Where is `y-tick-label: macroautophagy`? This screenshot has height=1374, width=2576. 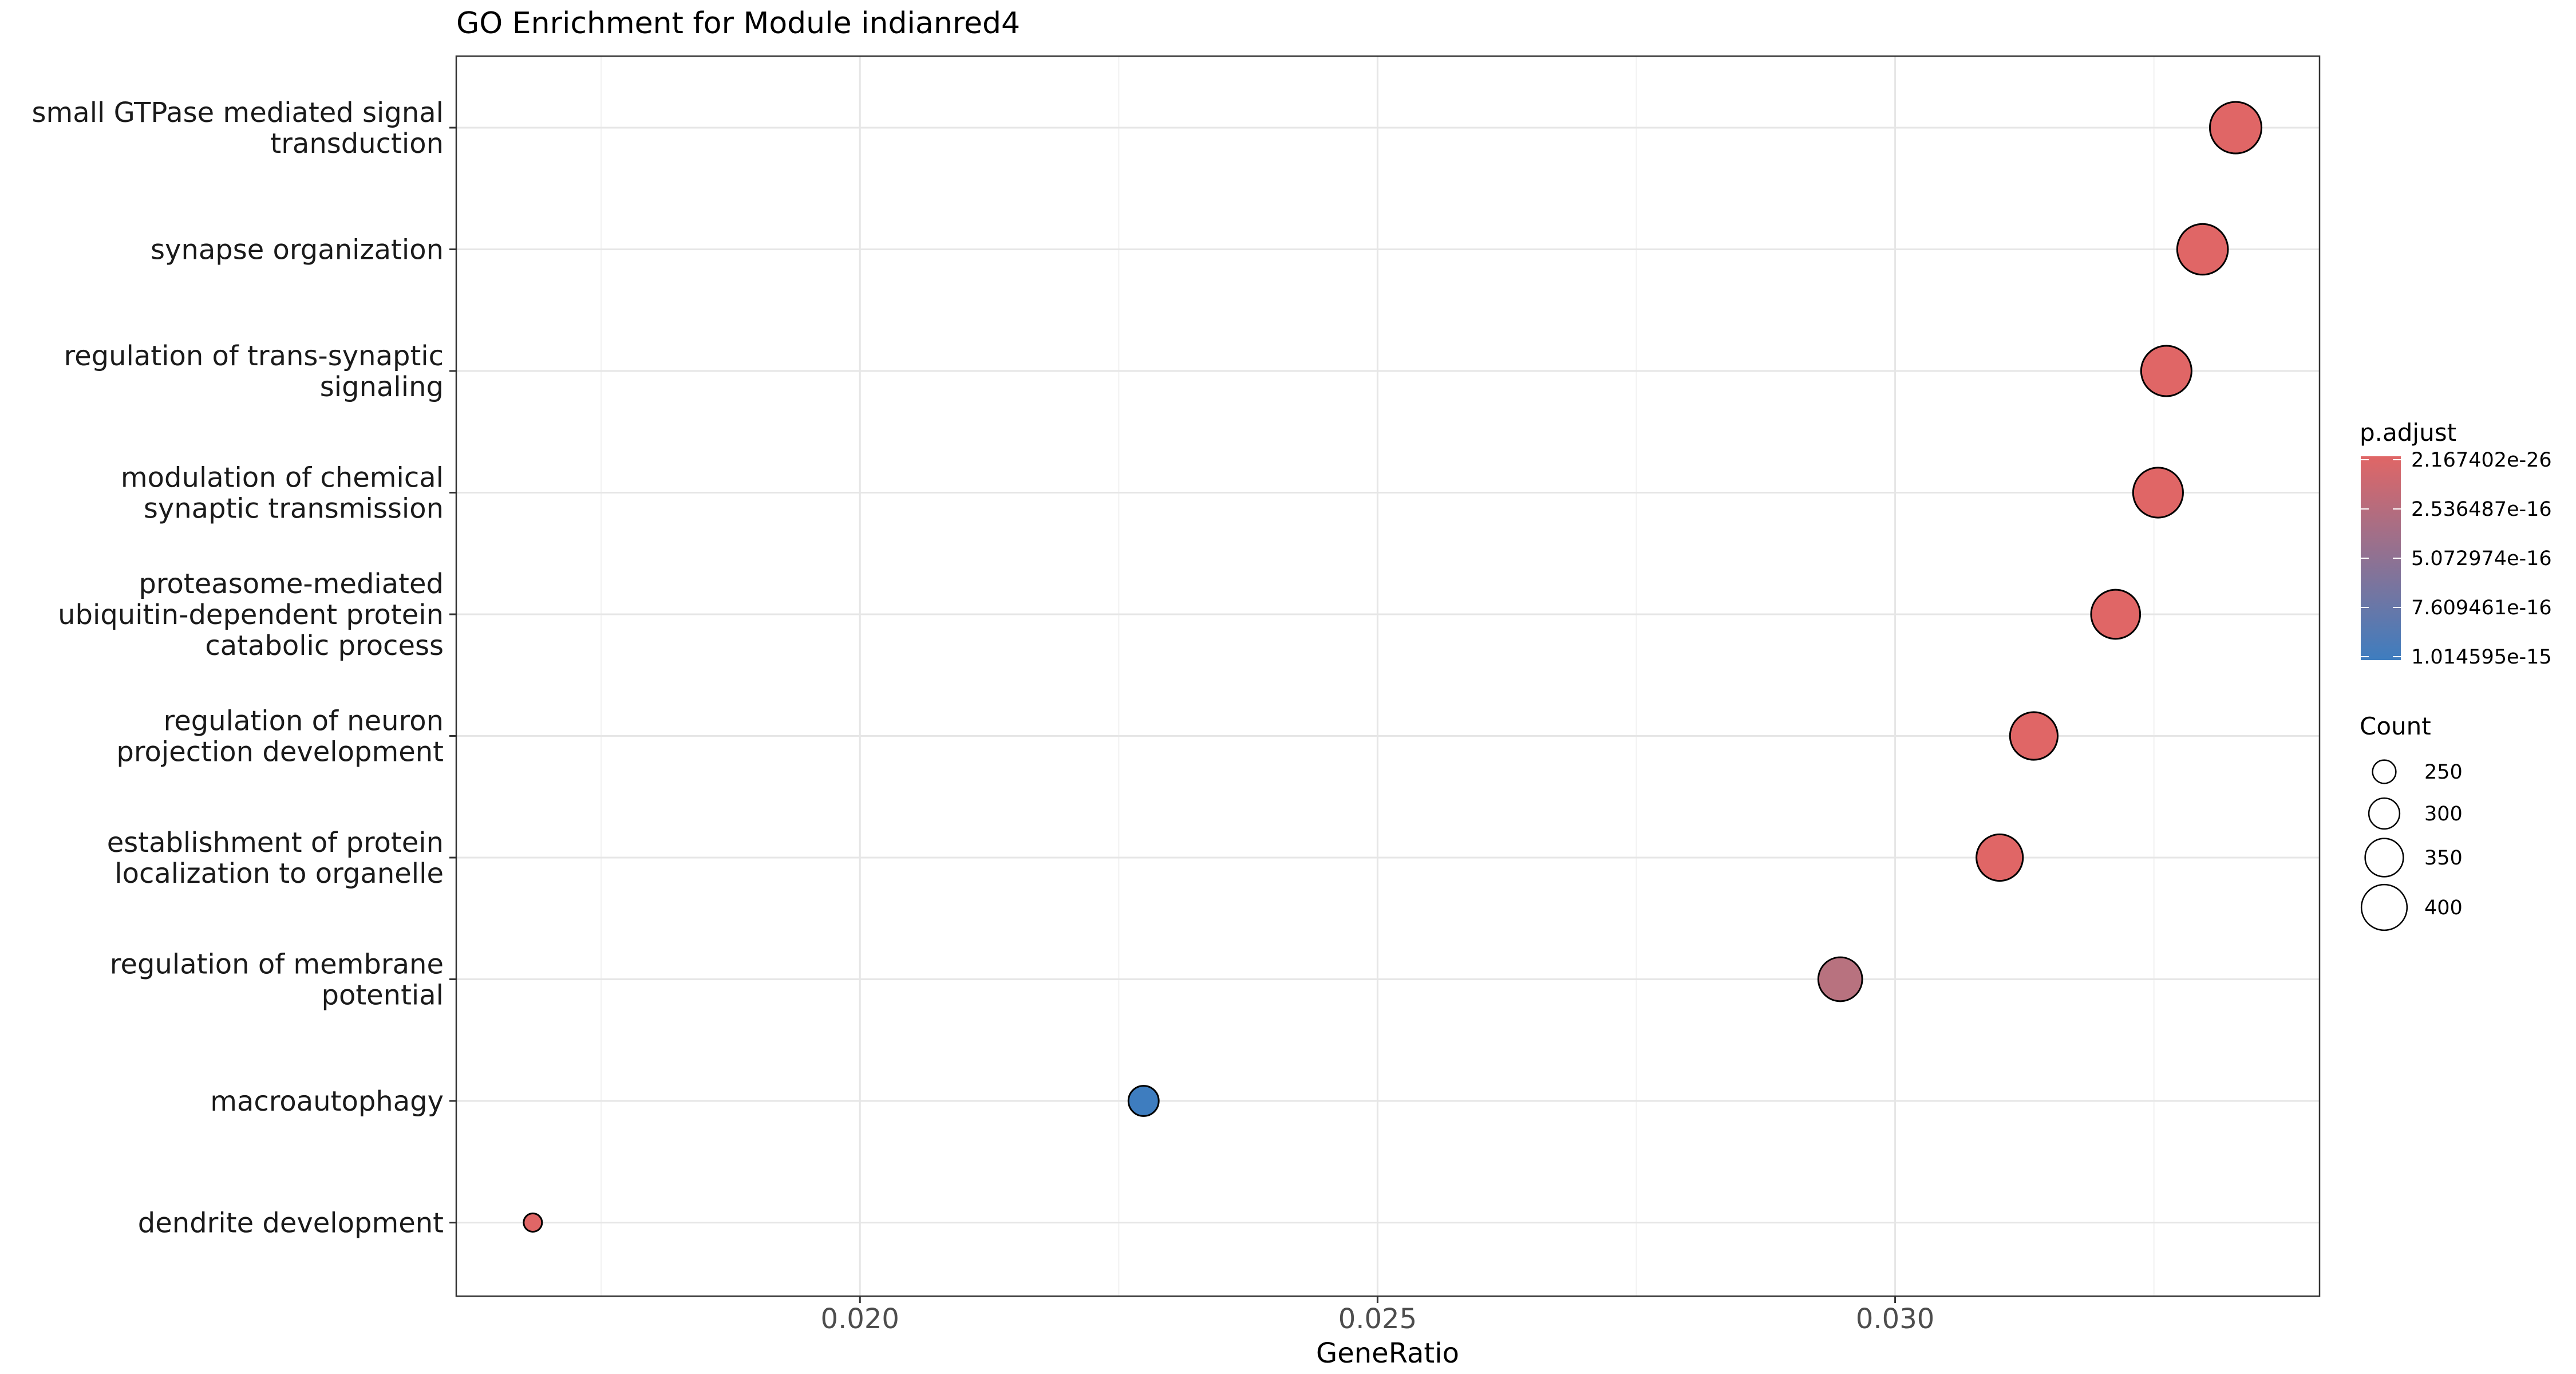 y-tick-label: macroautophagy is located at coordinates (327, 1101).